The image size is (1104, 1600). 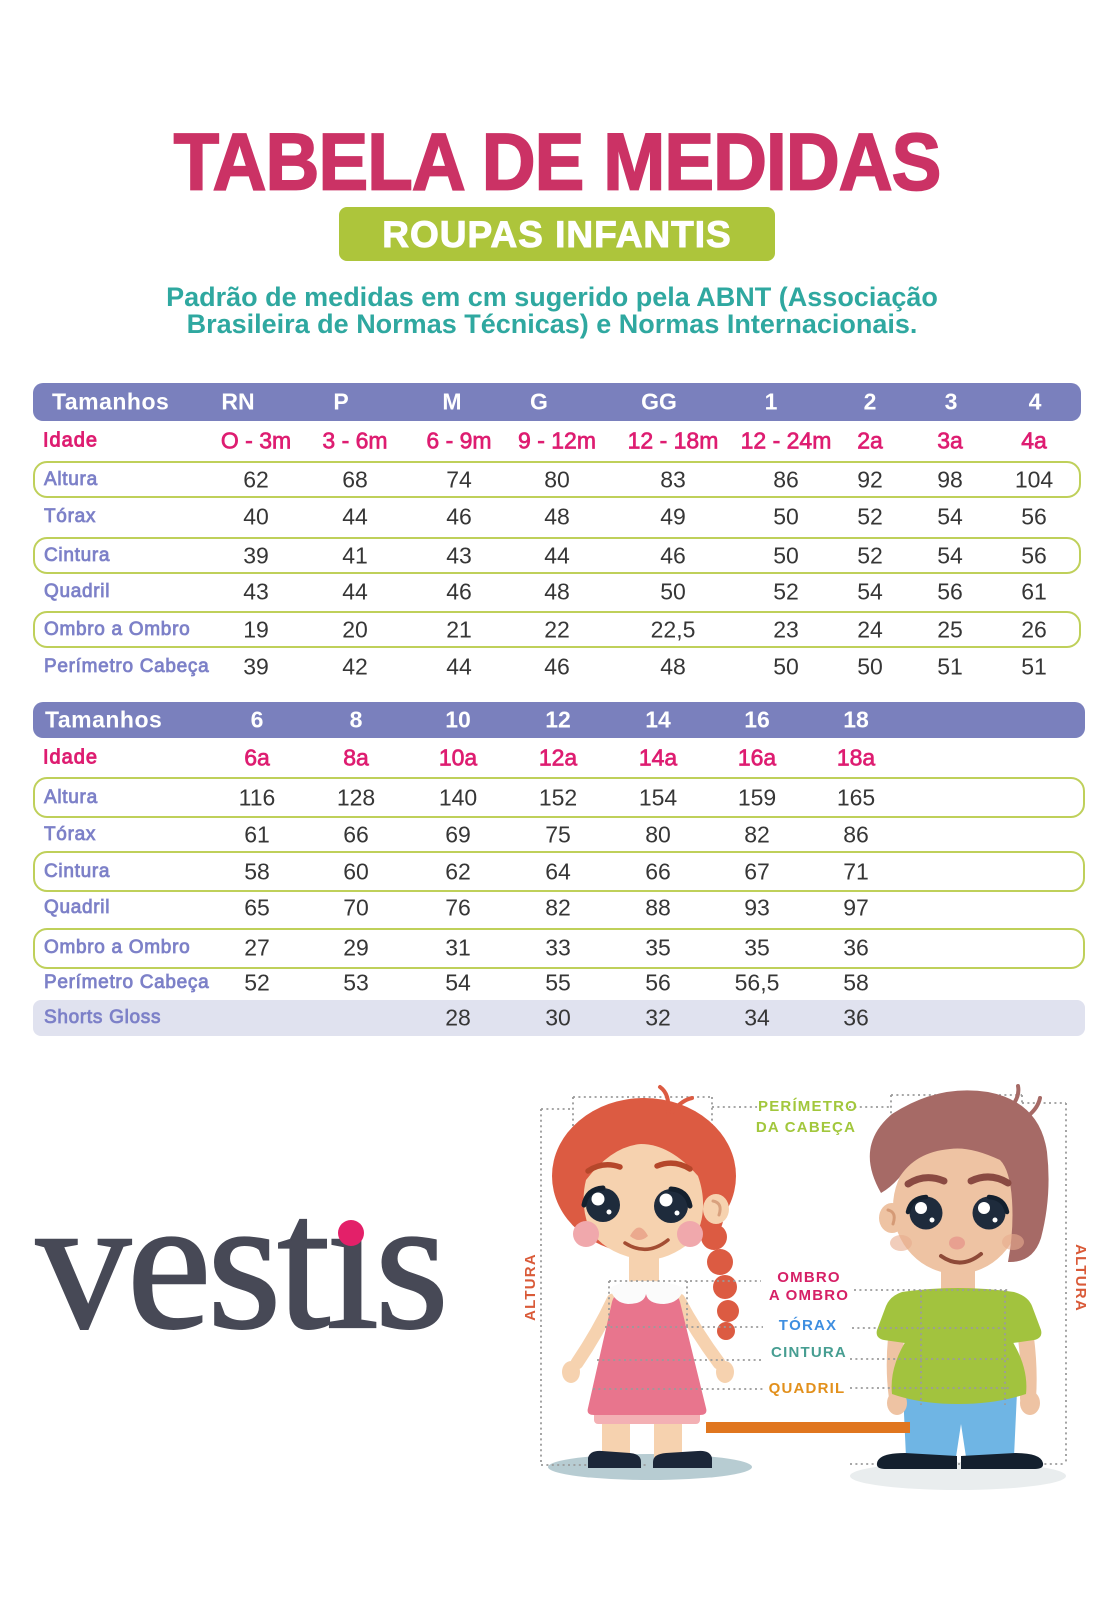 I want to click on svg-text: PERÍMETRO, so click(x=808, y=1106).